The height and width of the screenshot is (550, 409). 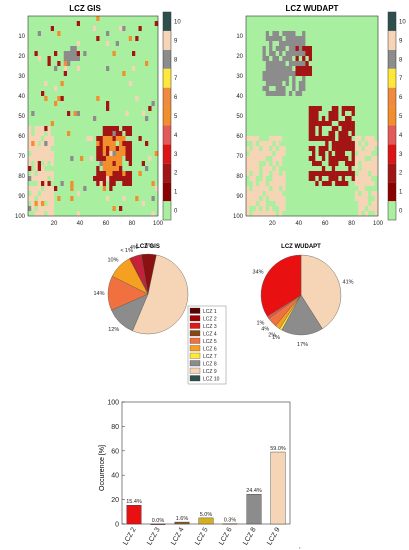 What do you see at coordinates (258, 272) in the screenshot?
I see `pie-slice-label: 34%` at bounding box center [258, 272].